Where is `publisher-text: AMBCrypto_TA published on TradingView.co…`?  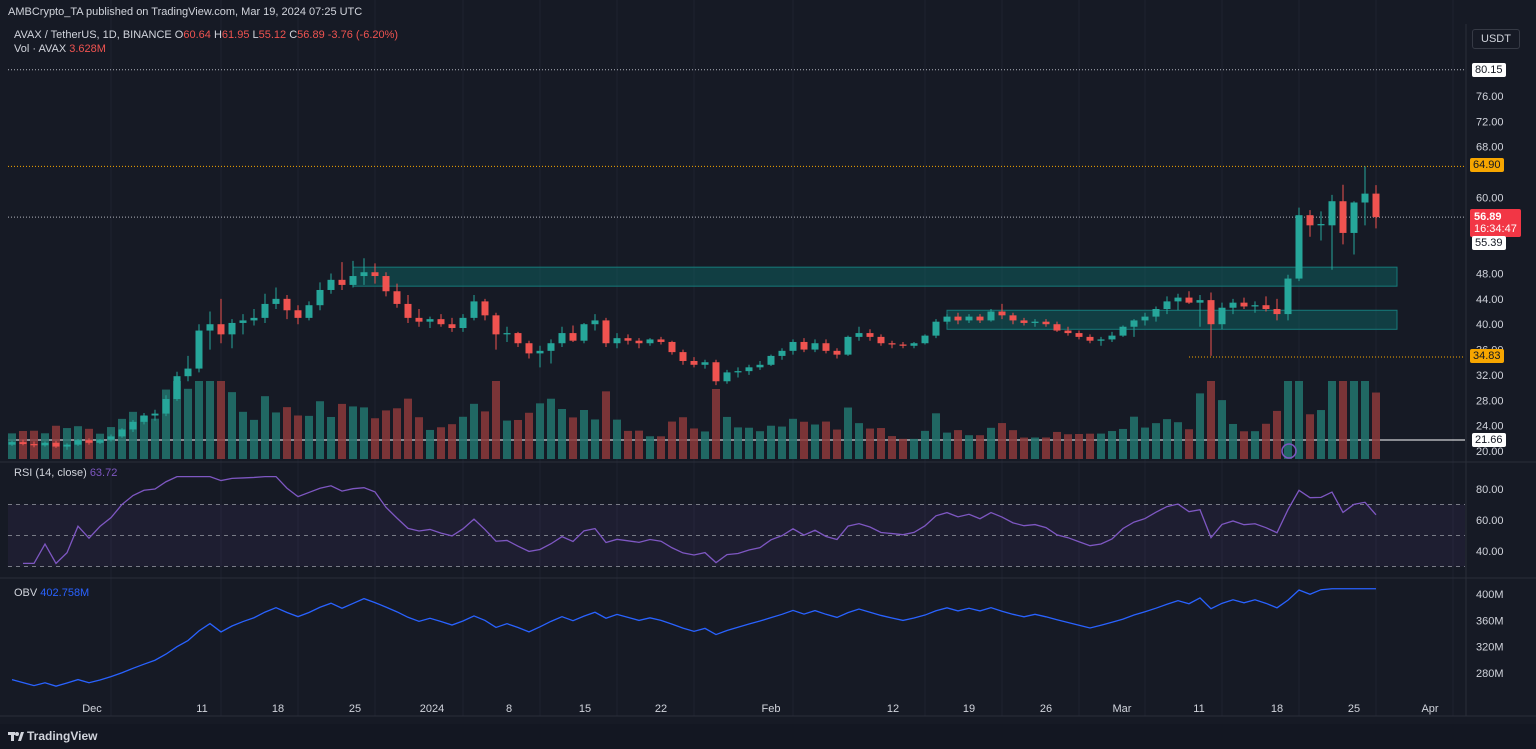
publisher-text: AMBCrypto_TA published on TradingView.co… is located at coordinates (185, 12).